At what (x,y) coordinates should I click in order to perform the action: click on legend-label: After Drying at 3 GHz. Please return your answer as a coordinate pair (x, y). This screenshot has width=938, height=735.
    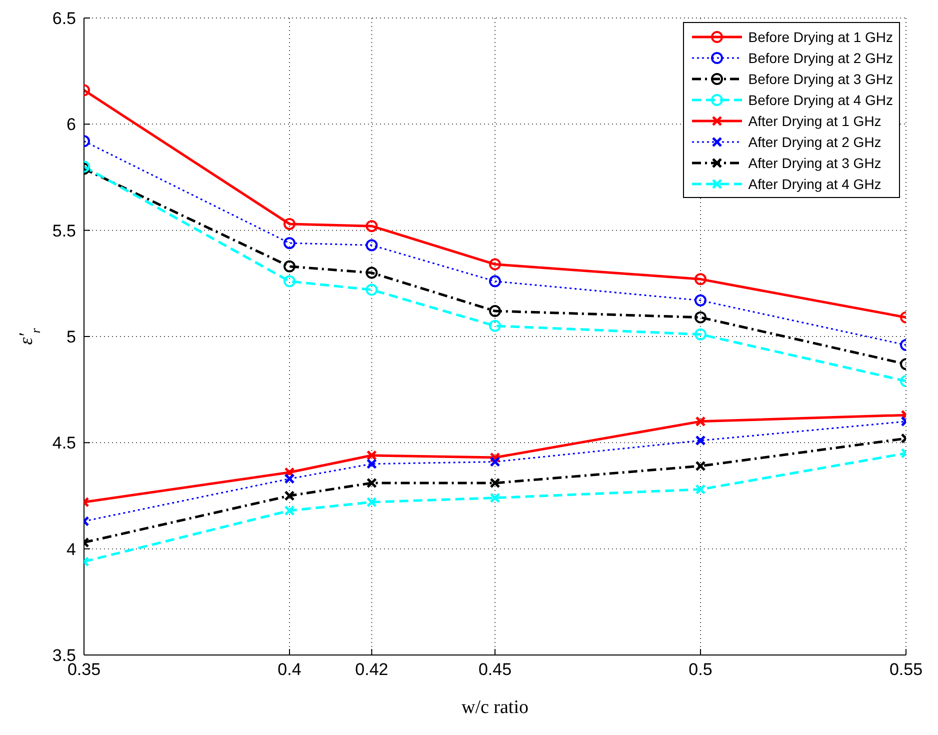
    Looking at the image, I should click on (815, 162).